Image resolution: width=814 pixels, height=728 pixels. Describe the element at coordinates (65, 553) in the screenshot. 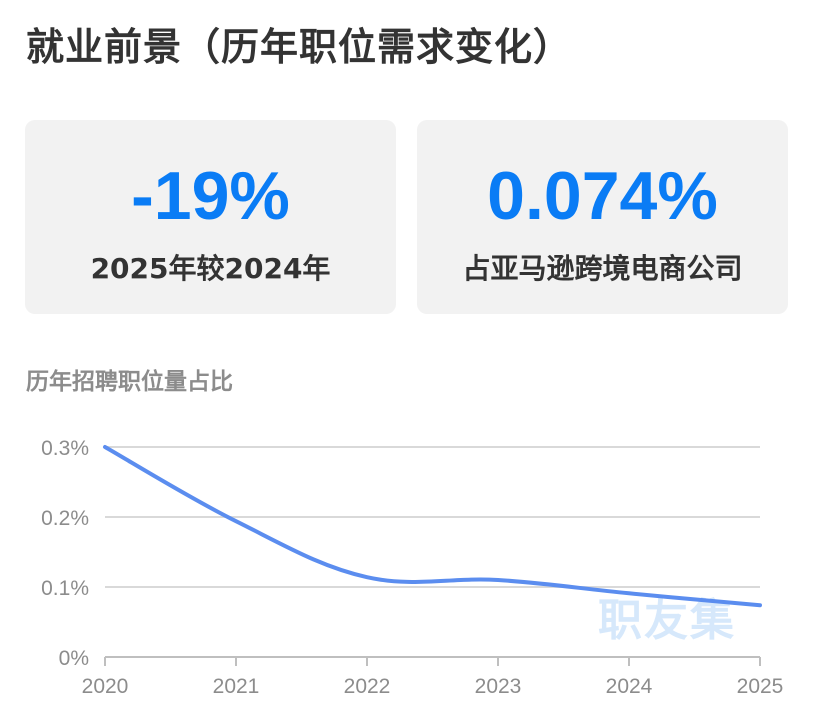

I see `y-axis-labels: 0% 0.1% 0.2% 0.3%` at that location.